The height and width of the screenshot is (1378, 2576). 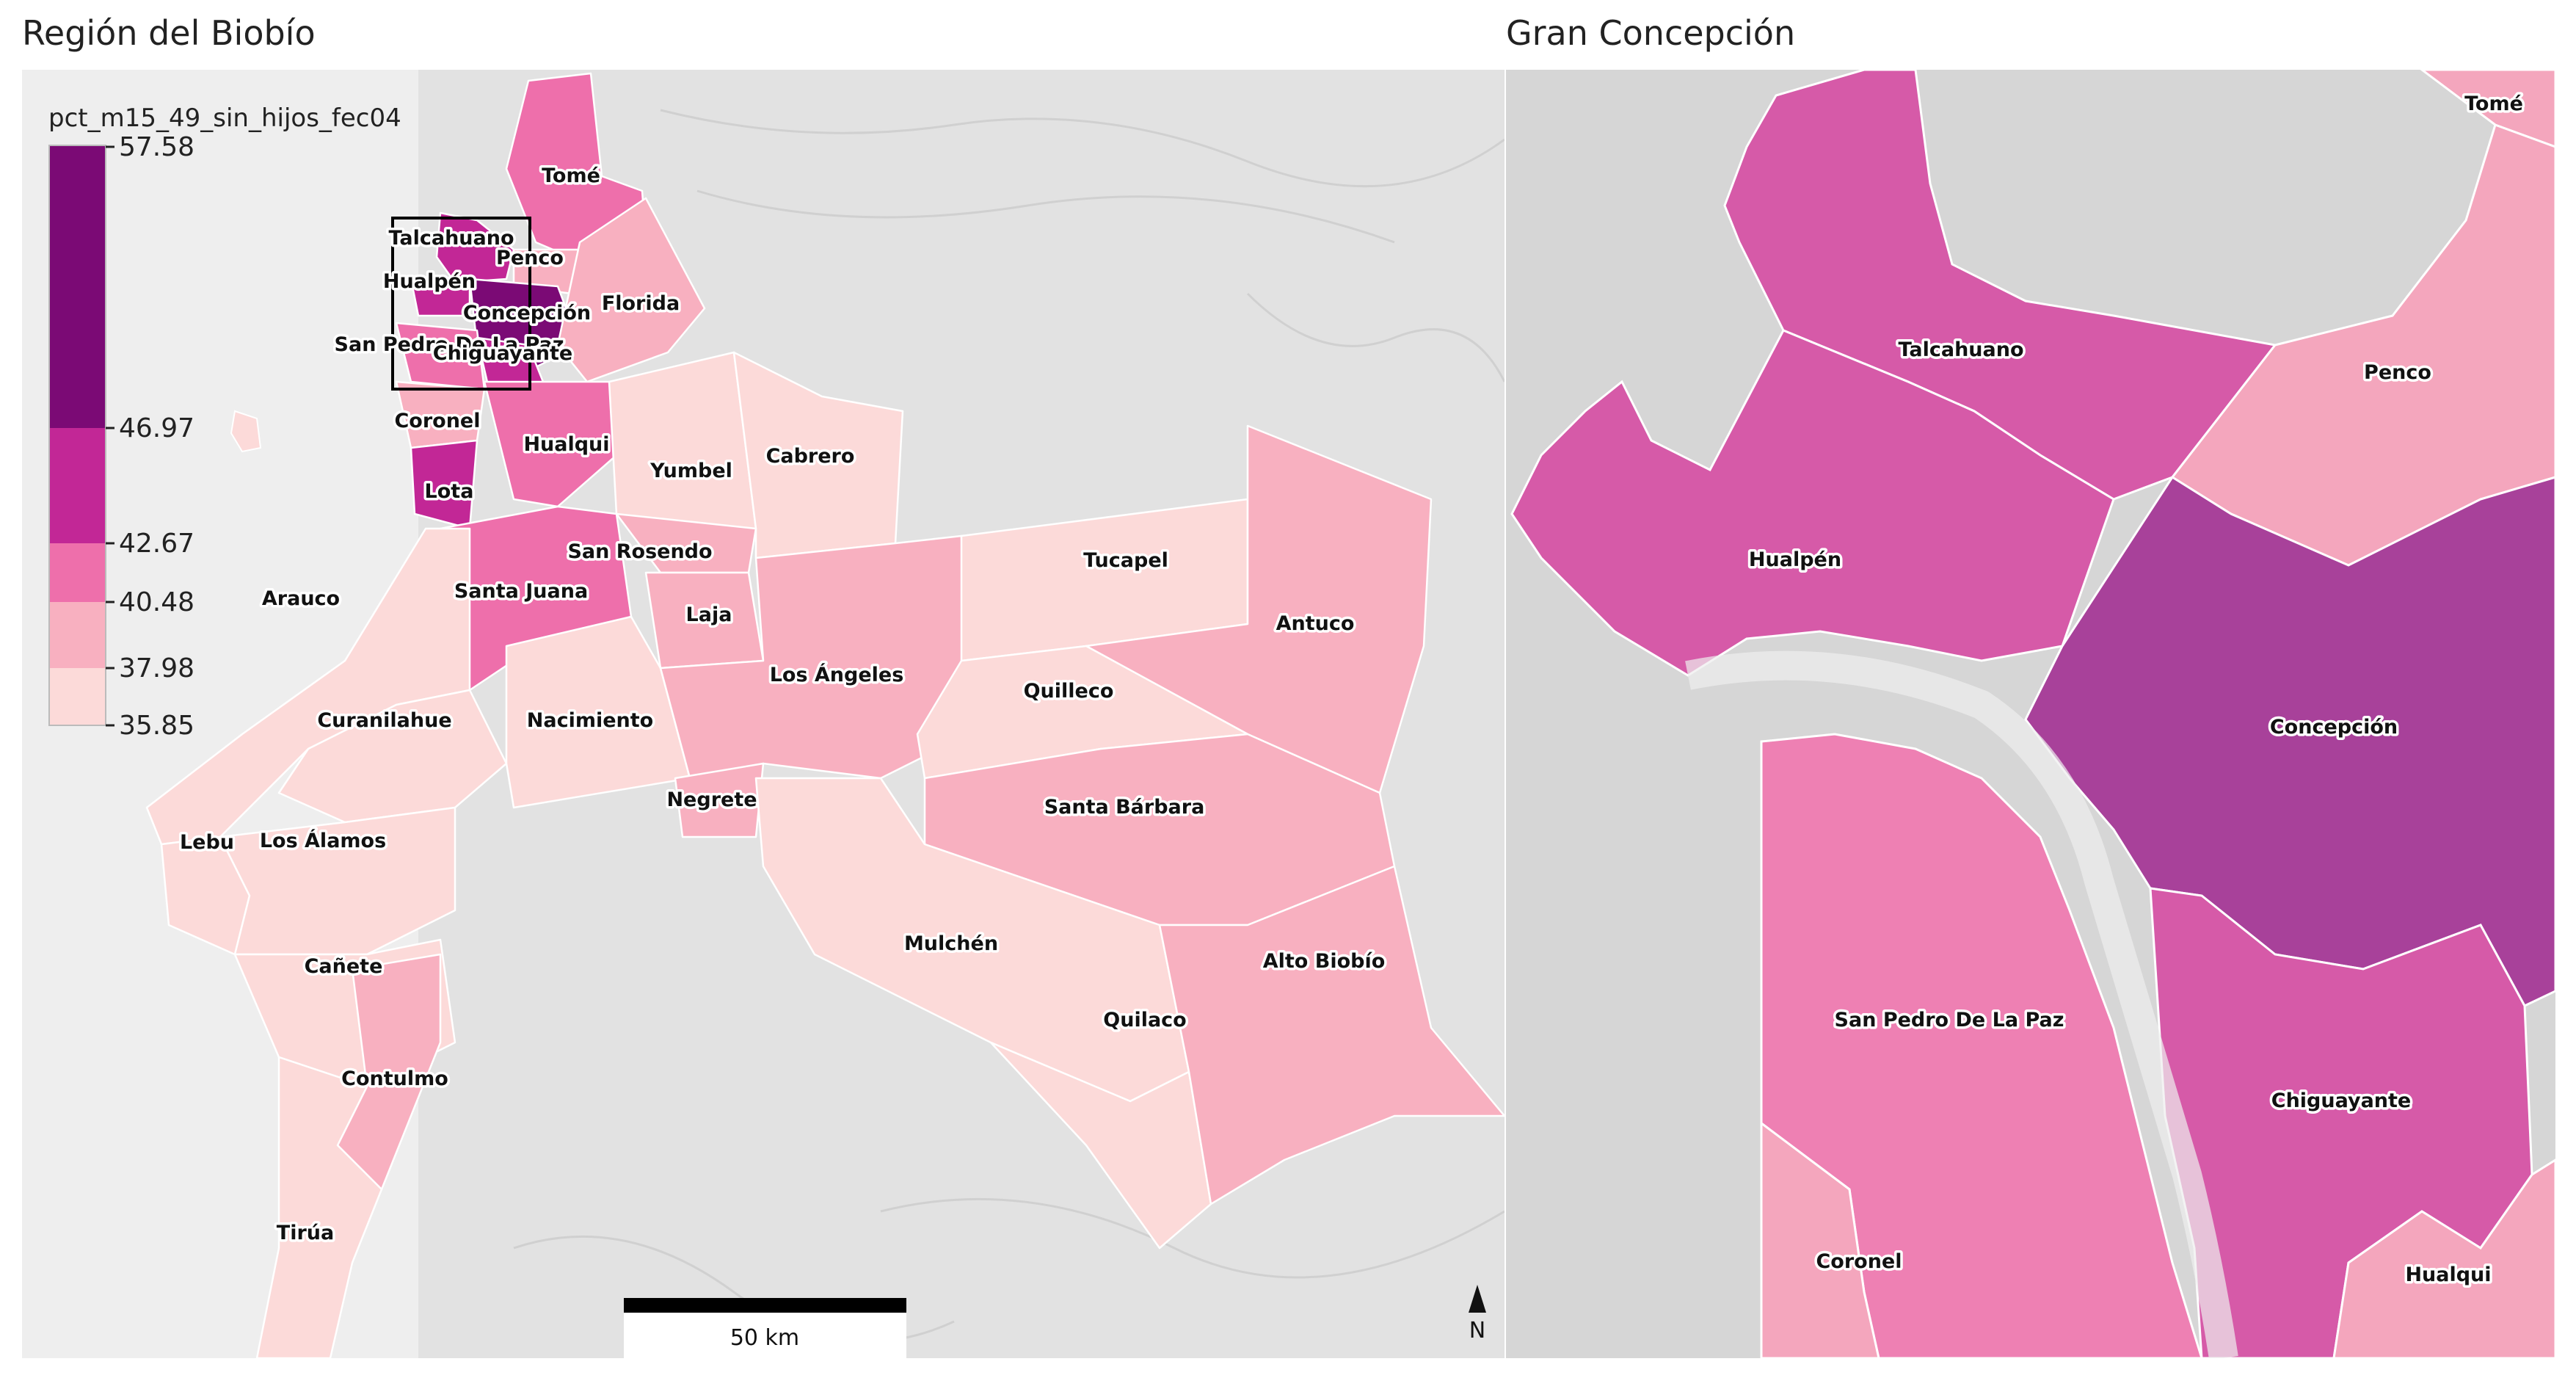 What do you see at coordinates (394, 1078) in the screenshot?
I see `label-contulmo: Contulmo` at bounding box center [394, 1078].